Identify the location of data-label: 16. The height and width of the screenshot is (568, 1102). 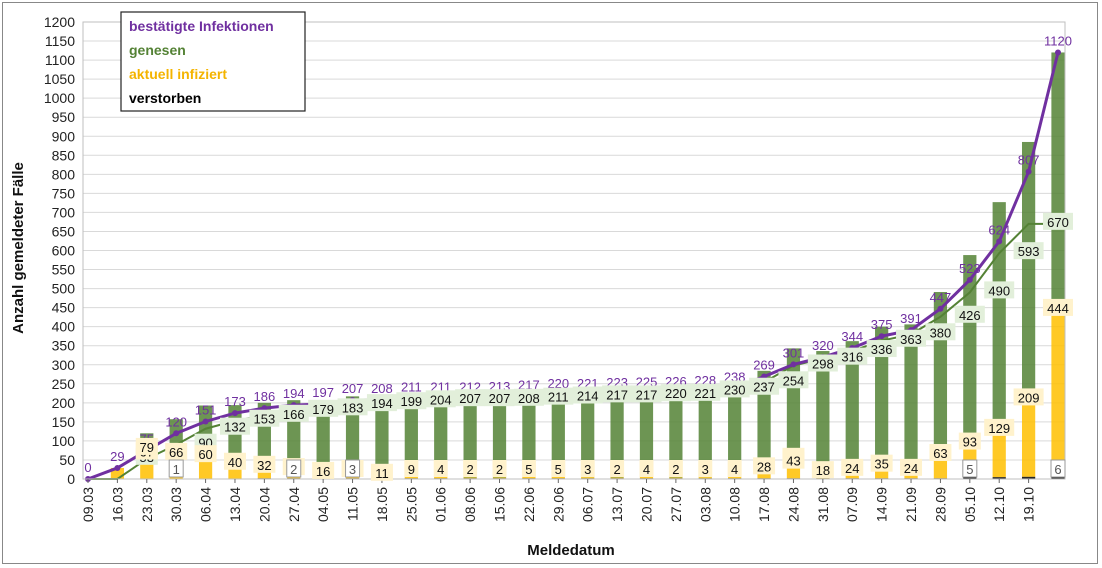
(323, 471).